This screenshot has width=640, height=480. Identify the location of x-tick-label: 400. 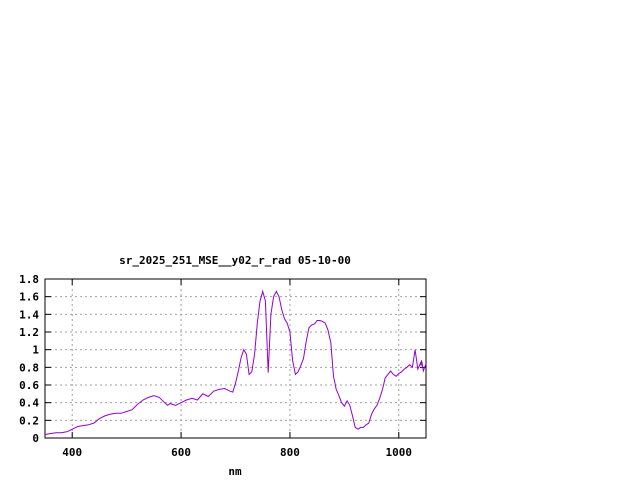
(72, 452).